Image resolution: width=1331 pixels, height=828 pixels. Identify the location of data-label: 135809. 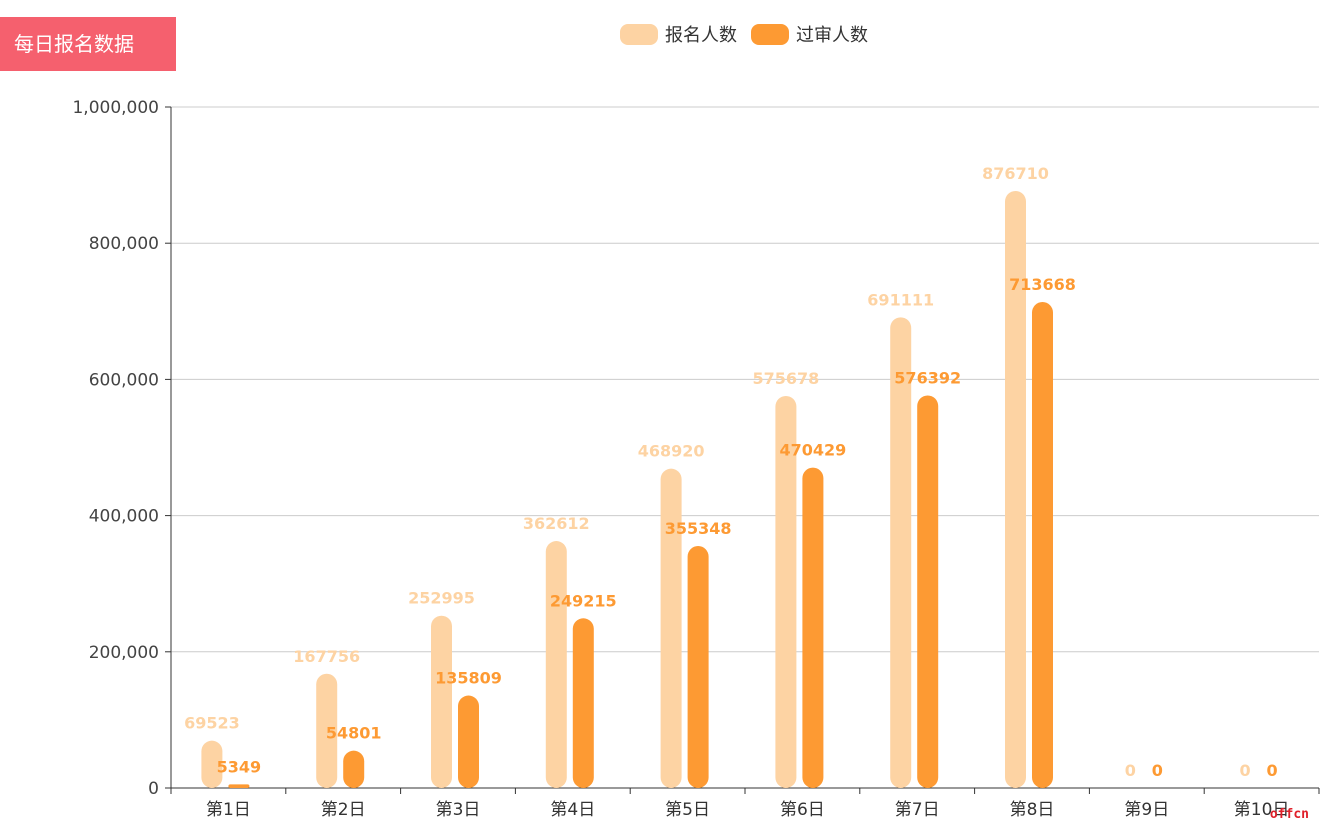
(468, 678).